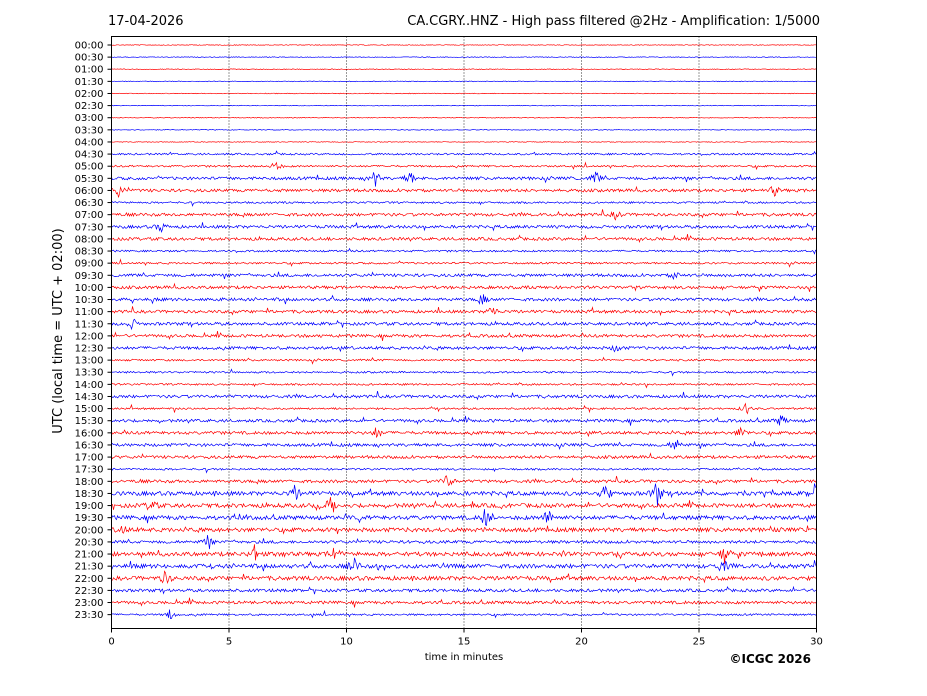  What do you see at coordinates (89, 518) in the screenshot?
I see `y-tick-label: 19:30` at bounding box center [89, 518].